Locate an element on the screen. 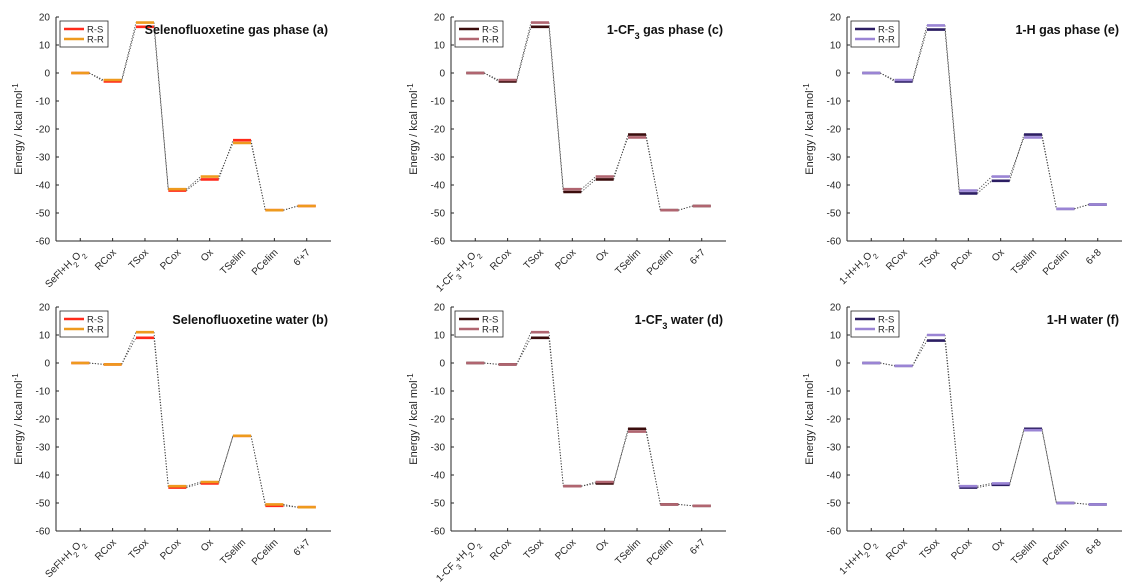  chart-title: Selenofluoxetine gas phase (a) is located at coordinates (236, 30).